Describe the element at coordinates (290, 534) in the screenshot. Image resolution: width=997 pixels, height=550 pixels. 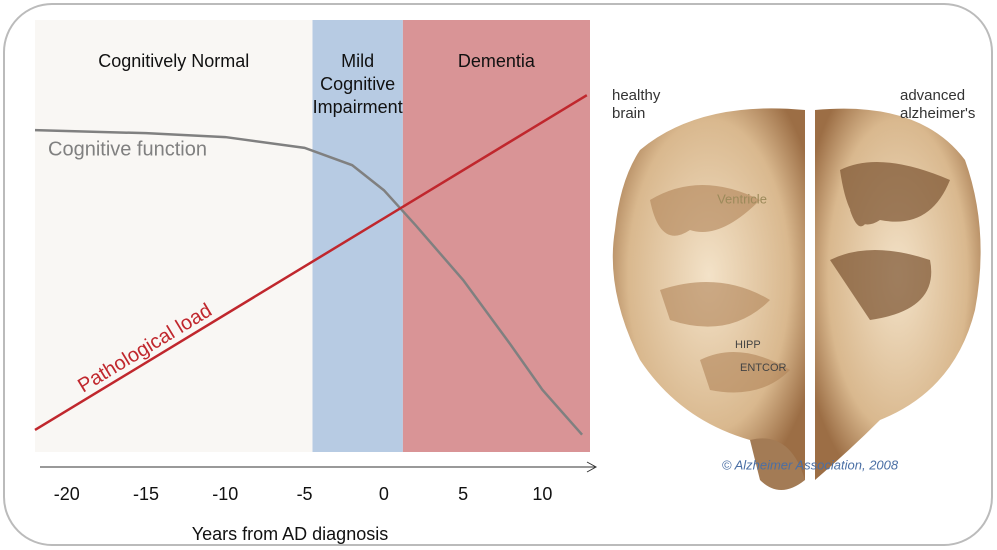
I see `x-axis-label: Years from AD diagnosis` at that location.